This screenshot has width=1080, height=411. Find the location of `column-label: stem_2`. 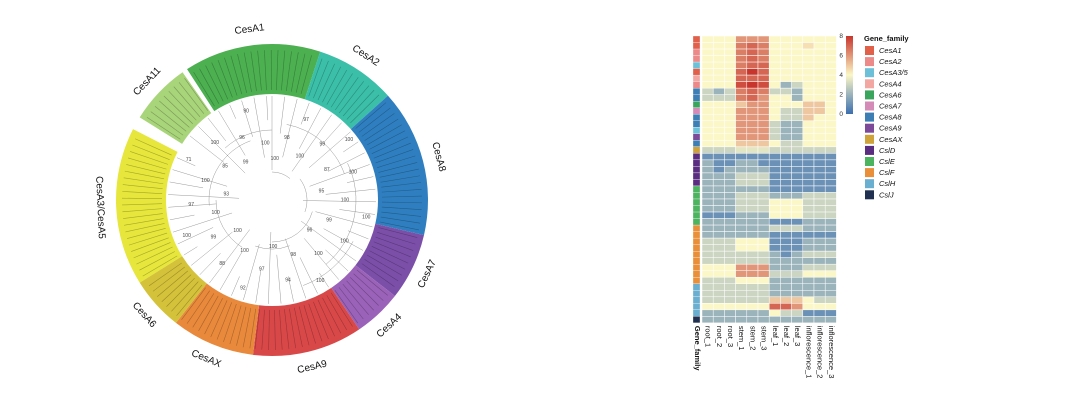

column-label: stem_2 is located at coordinates (752, 338).